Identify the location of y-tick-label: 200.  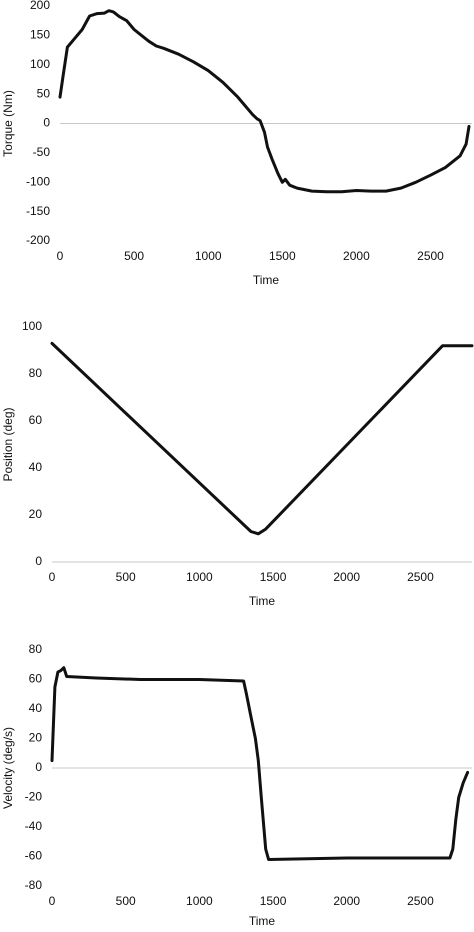
(40, 6).